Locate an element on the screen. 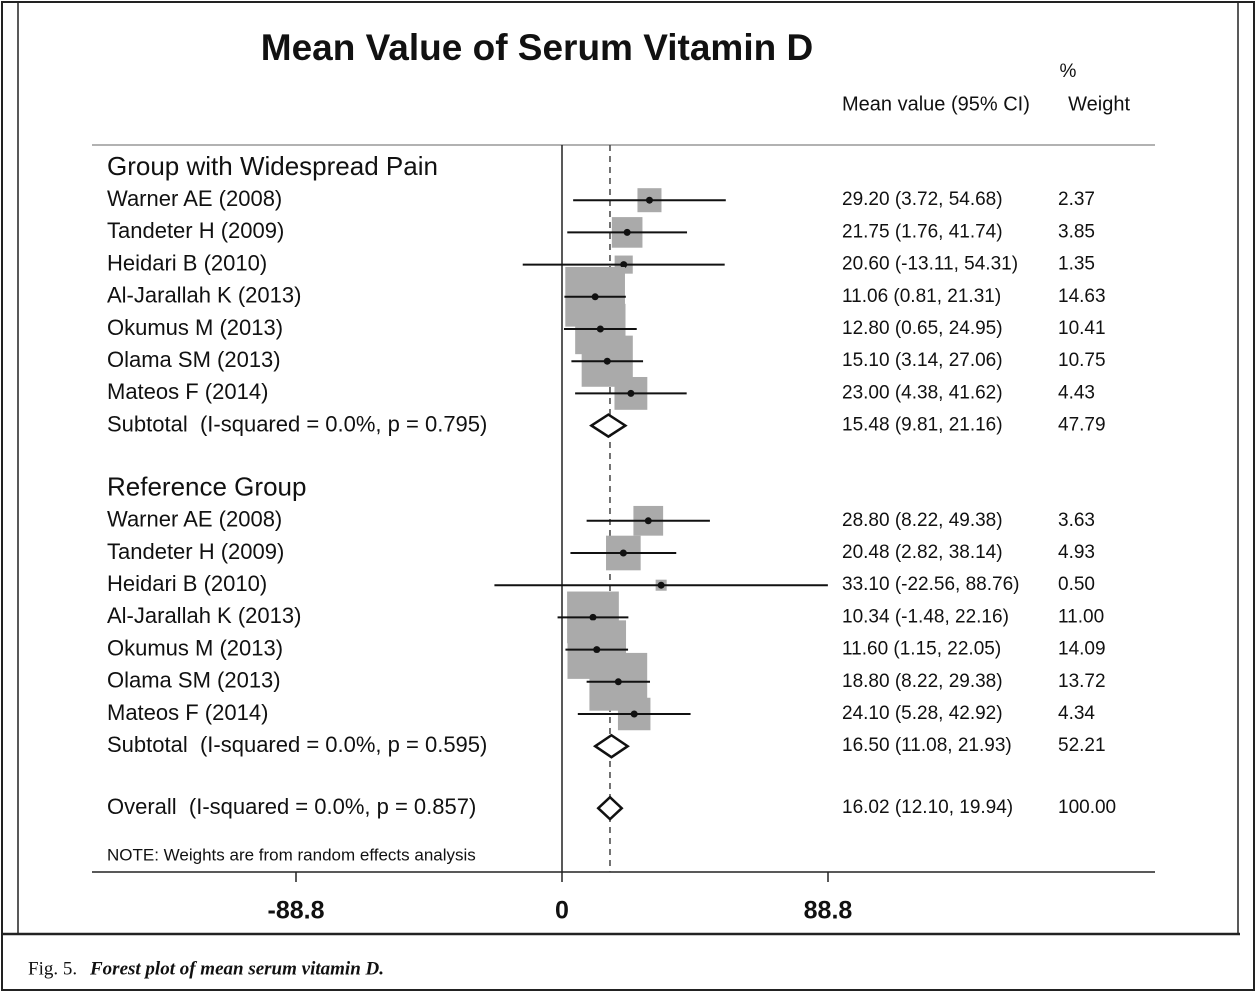 This screenshot has height=993, width=1257. group-heading: Reference Group is located at coordinates (206, 486).